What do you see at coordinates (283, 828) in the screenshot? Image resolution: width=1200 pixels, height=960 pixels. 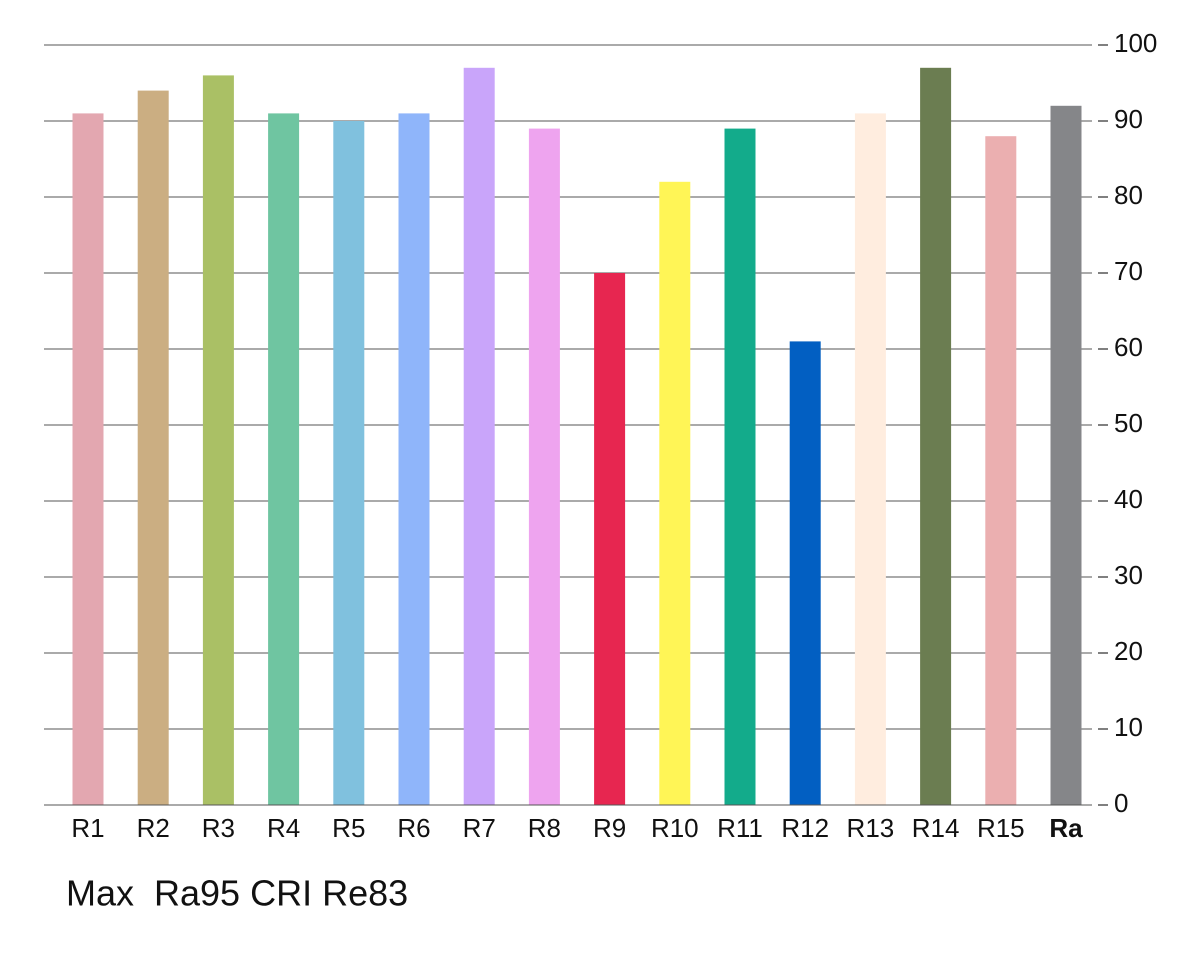 I see `x-tick-label: R4` at bounding box center [283, 828].